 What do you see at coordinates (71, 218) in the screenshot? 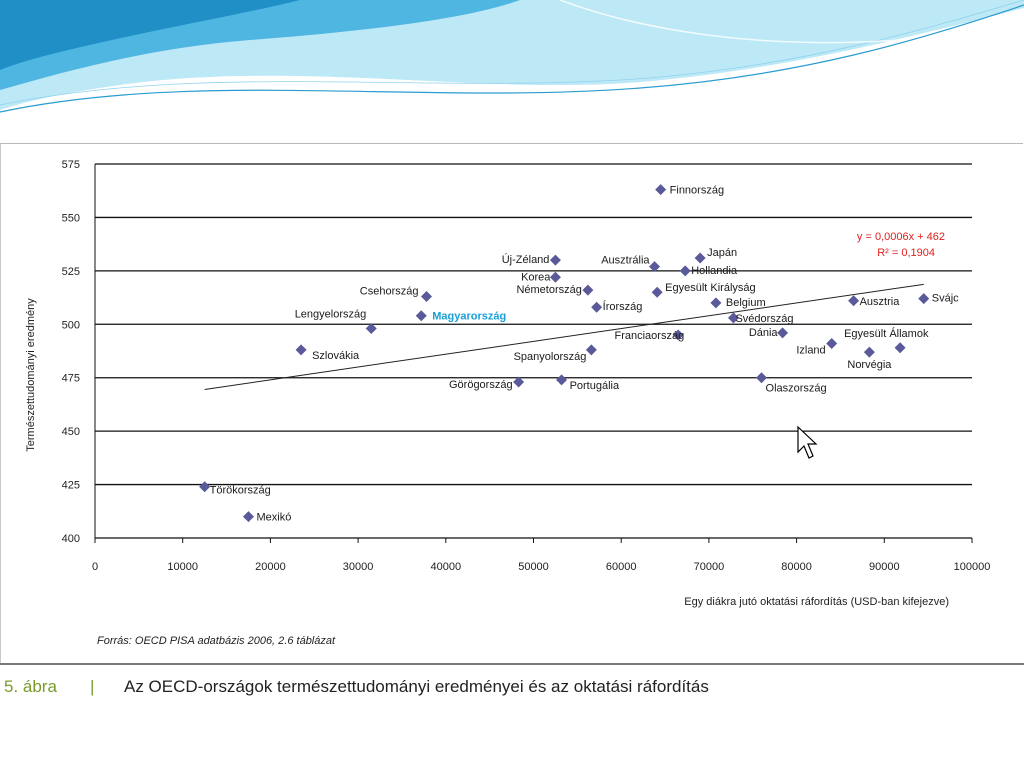
I see `y-tick-label: 550` at bounding box center [71, 218].